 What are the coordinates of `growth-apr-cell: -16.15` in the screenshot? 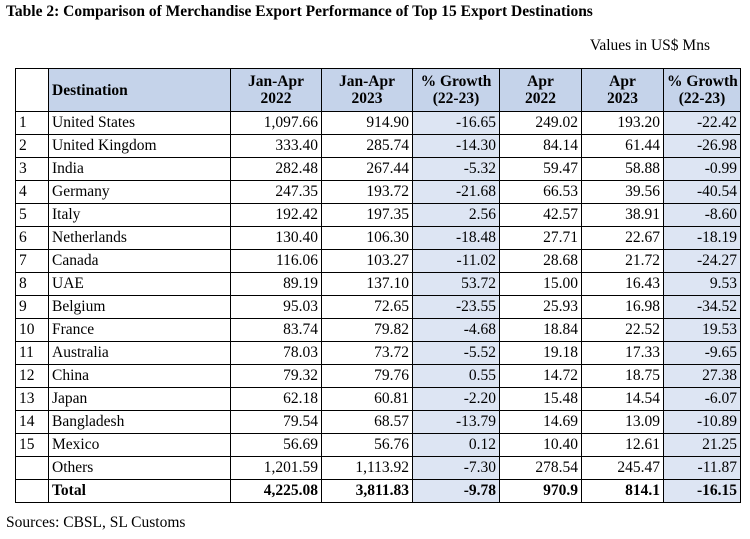 It's located at (702, 491).